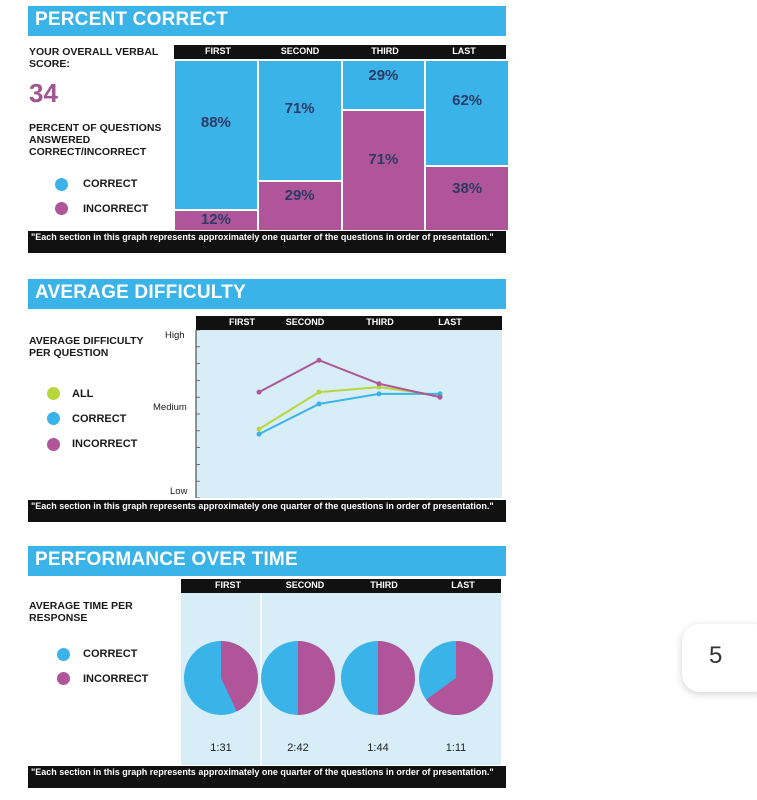 The height and width of the screenshot is (800, 757). What do you see at coordinates (63, 678) in the screenshot?
I see `time-incorrect-legend-dot` at bounding box center [63, 678].